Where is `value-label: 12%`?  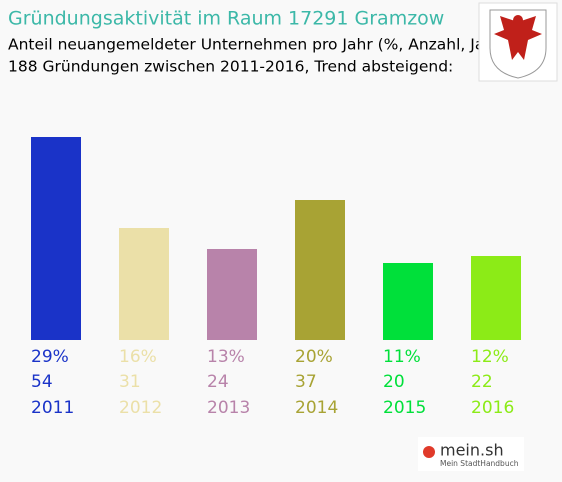
value-label: 12% is located at coordinates (490, 357).